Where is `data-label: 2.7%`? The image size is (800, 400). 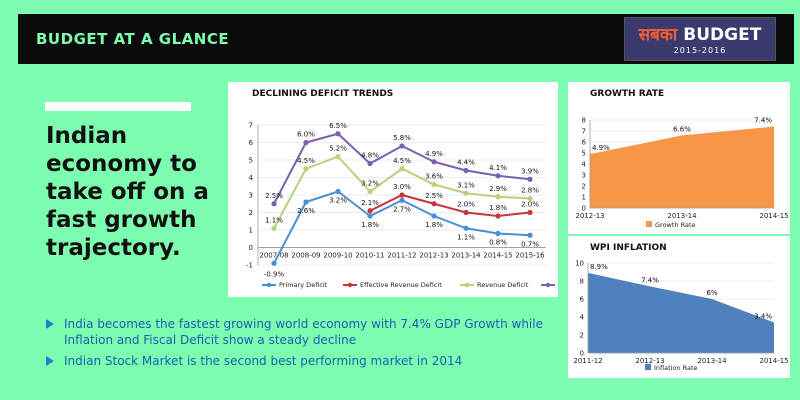
data-label: 2.7% is located at coordinates (402, 209).